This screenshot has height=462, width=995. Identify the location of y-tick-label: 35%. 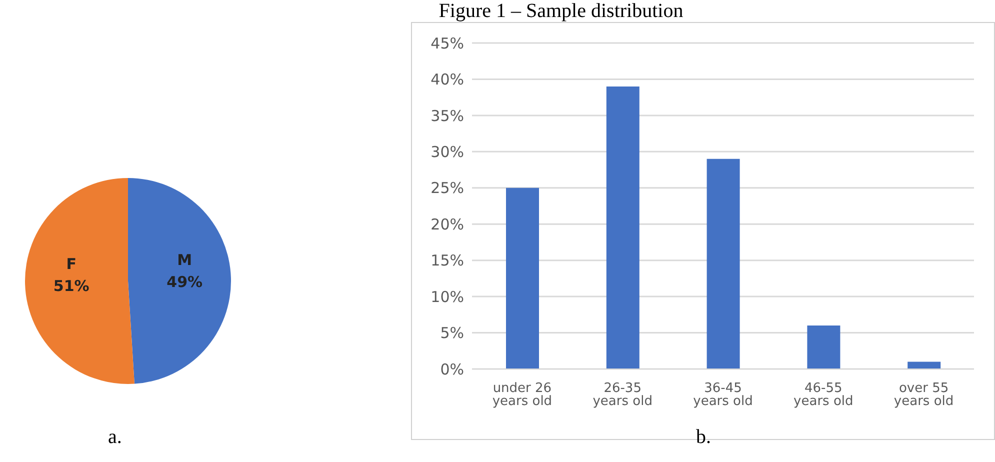
(447, 115).